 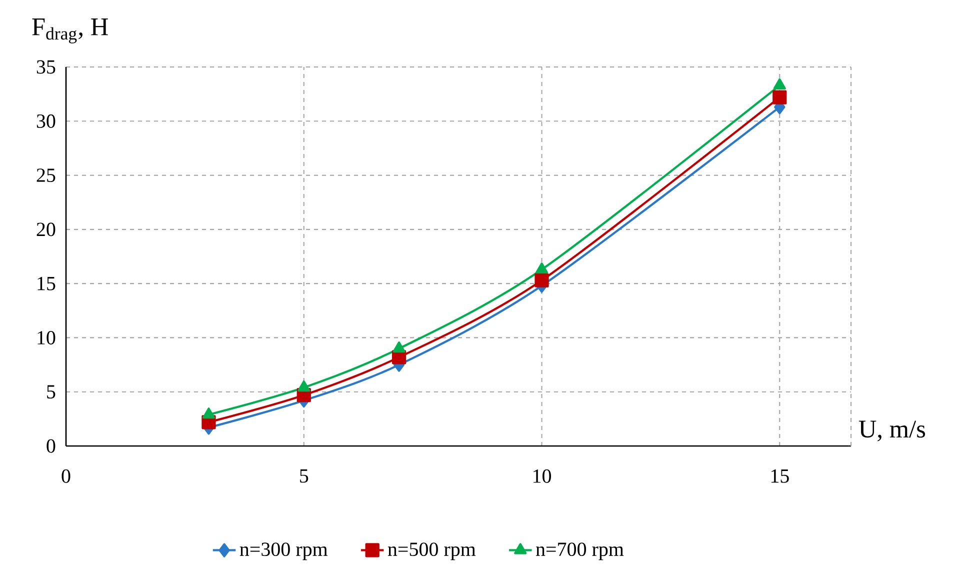 What do you see at coordinates (284, 551) in the screenshot?
I see `legend-label: n=300 rpm` at bounding box center [284, 551].